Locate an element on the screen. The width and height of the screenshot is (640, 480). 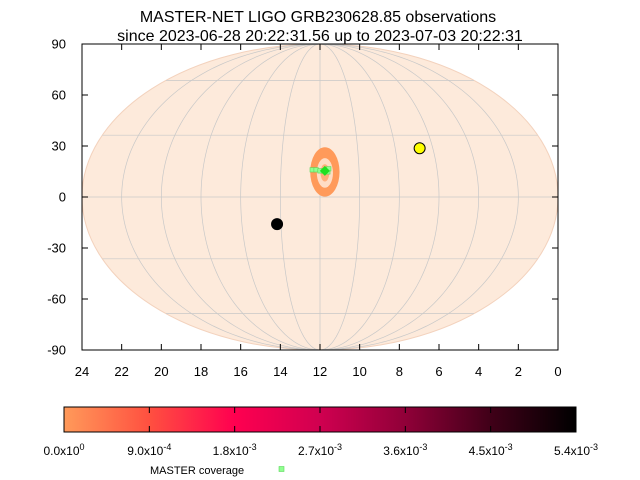
x-tick-label: 24 is located at coordinates (82, 371).